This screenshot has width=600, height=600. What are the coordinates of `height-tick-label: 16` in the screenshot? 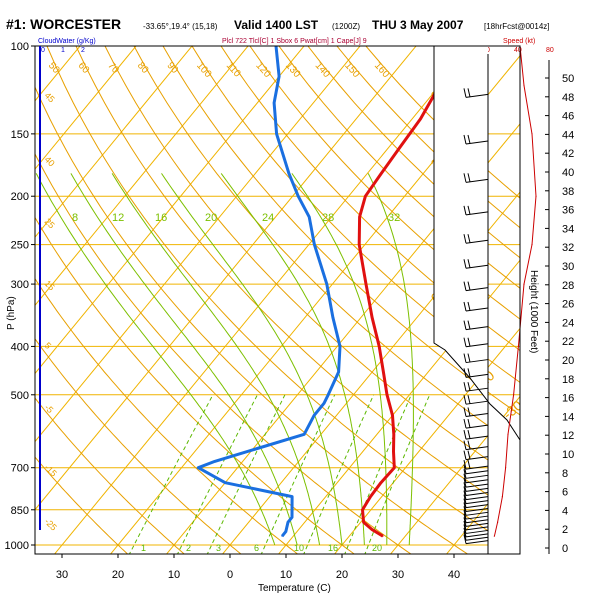 It's located at (568, 399).